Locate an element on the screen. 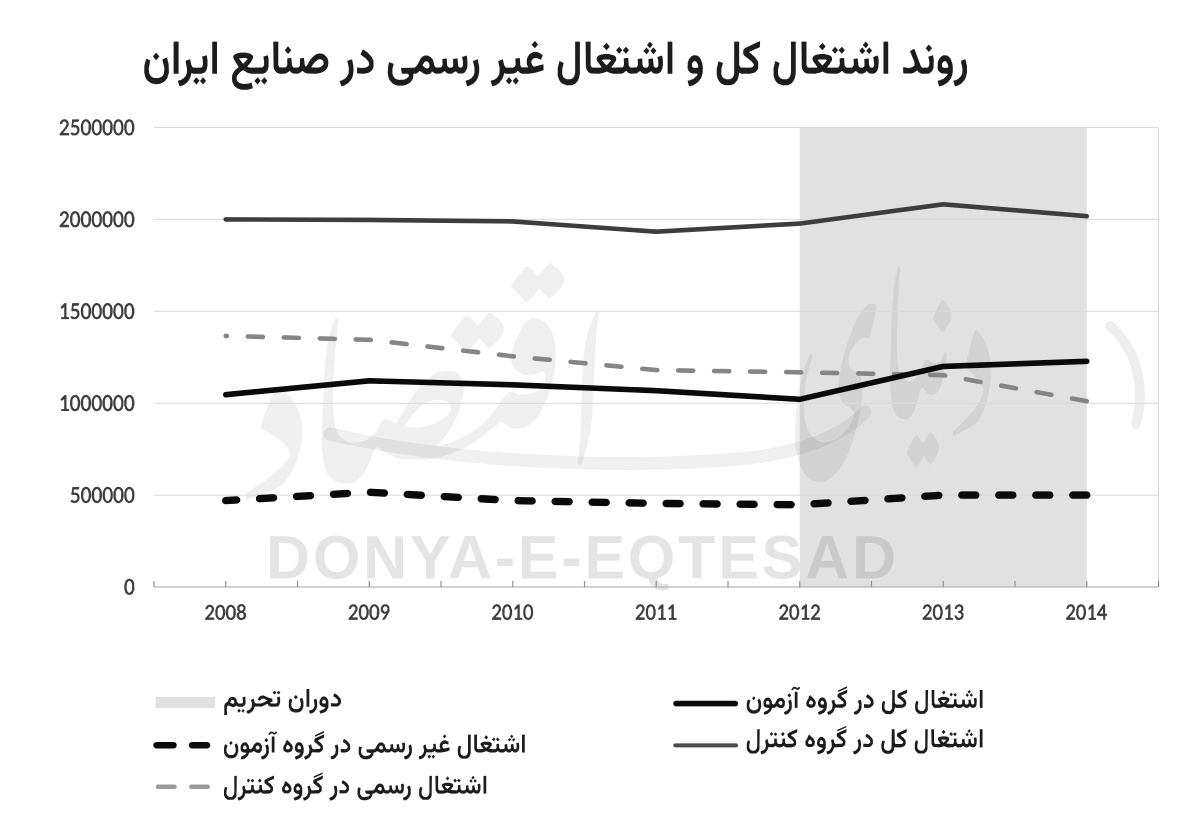 The image size is (1200, 817). svg-text: DONYA-E-EQTESAD is located at coordinates (582, 558).